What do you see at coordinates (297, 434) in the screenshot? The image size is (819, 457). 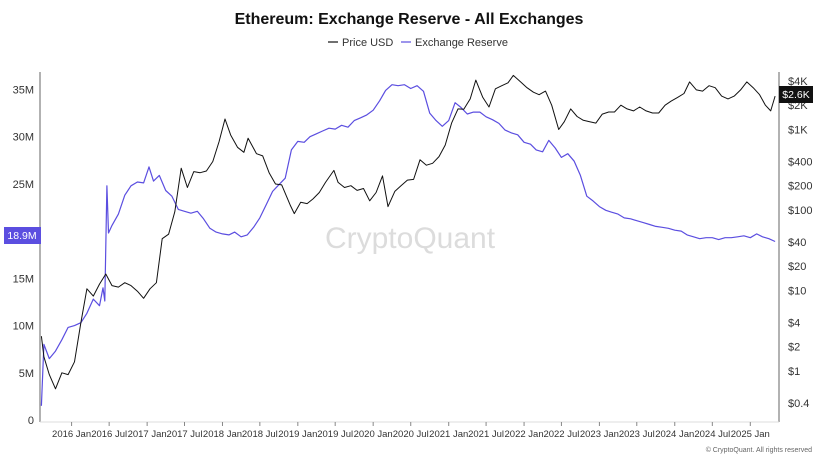 I see `x-tick-label: 2019 Jan` at bounding box center [297, 434].